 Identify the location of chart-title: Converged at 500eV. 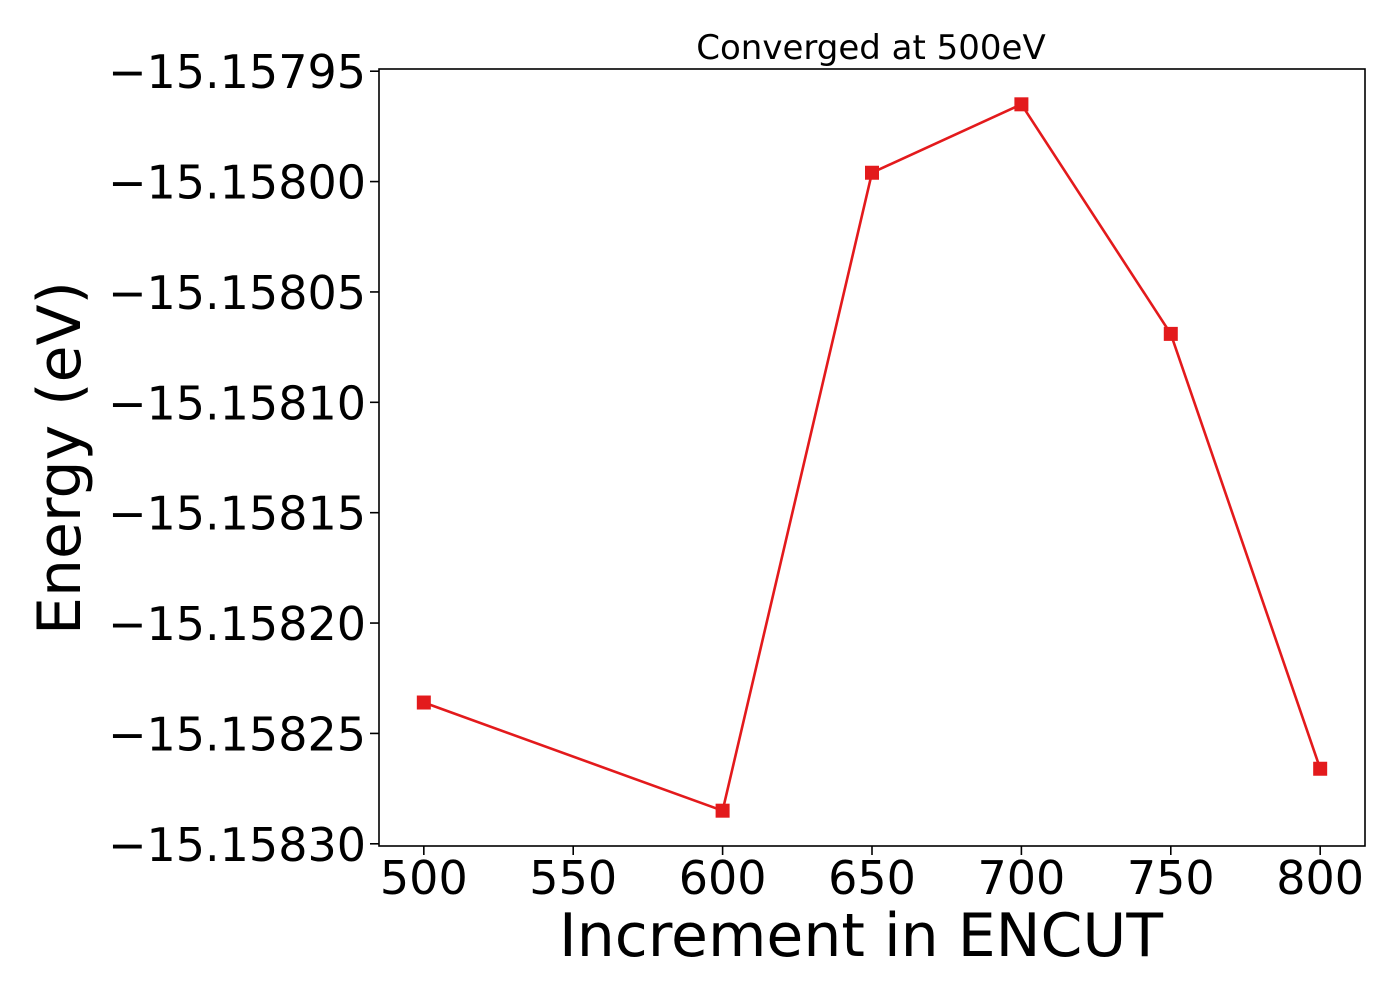
(870, 48).